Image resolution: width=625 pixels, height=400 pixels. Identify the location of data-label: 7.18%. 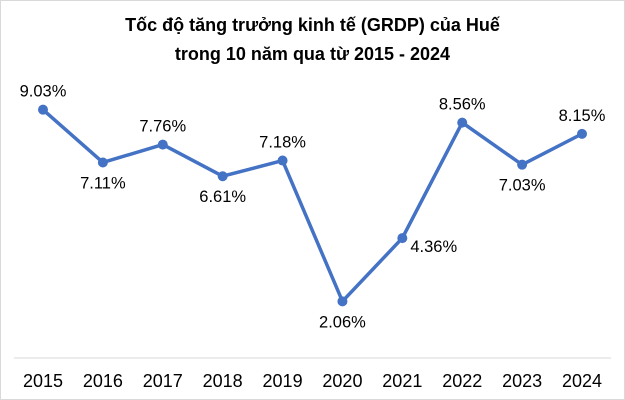
(282, 143).